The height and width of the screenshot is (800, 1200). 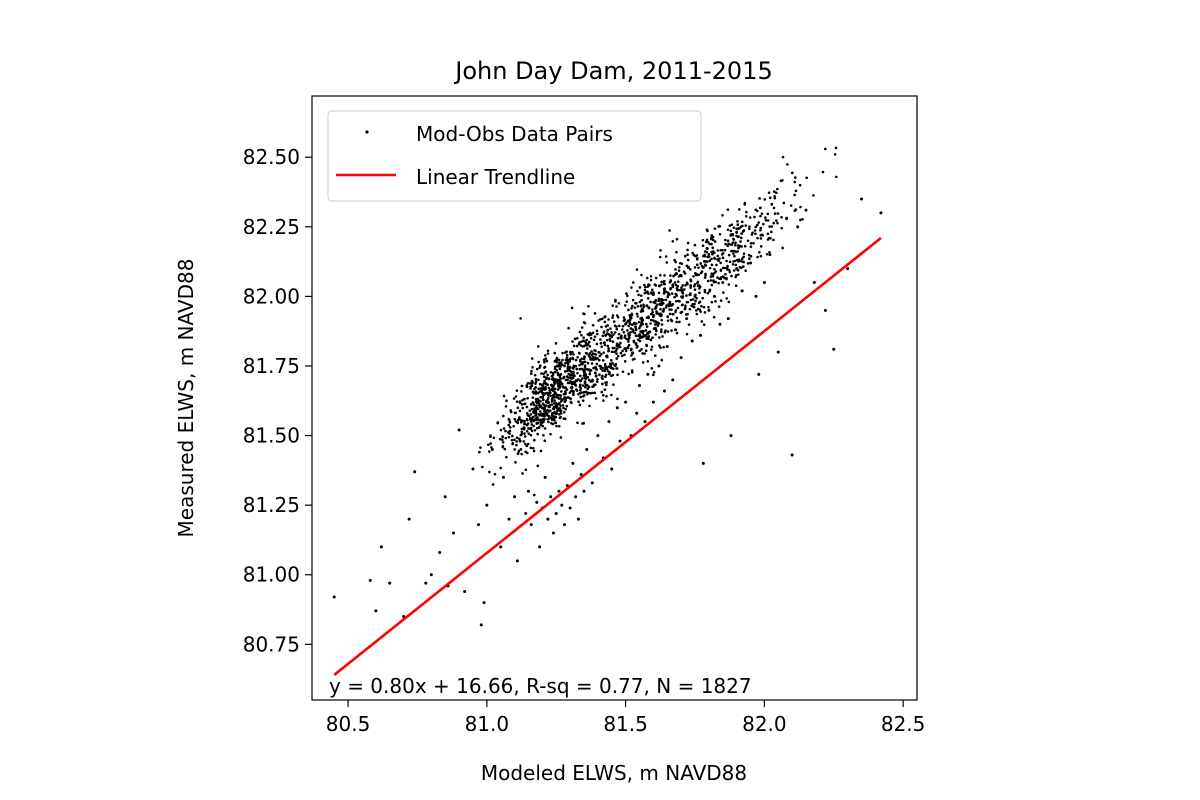 What do you see at coordinates (614, 773) in the screenshot?
I see `x-axis-label: Modeled ELWS, m NAVD88` at bounding box center [614, 773].